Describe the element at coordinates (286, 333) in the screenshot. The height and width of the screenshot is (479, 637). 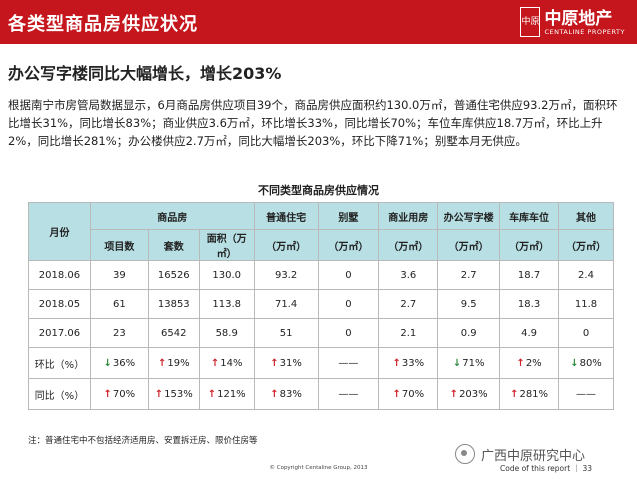
I see `cell-residential: 51` at that location.